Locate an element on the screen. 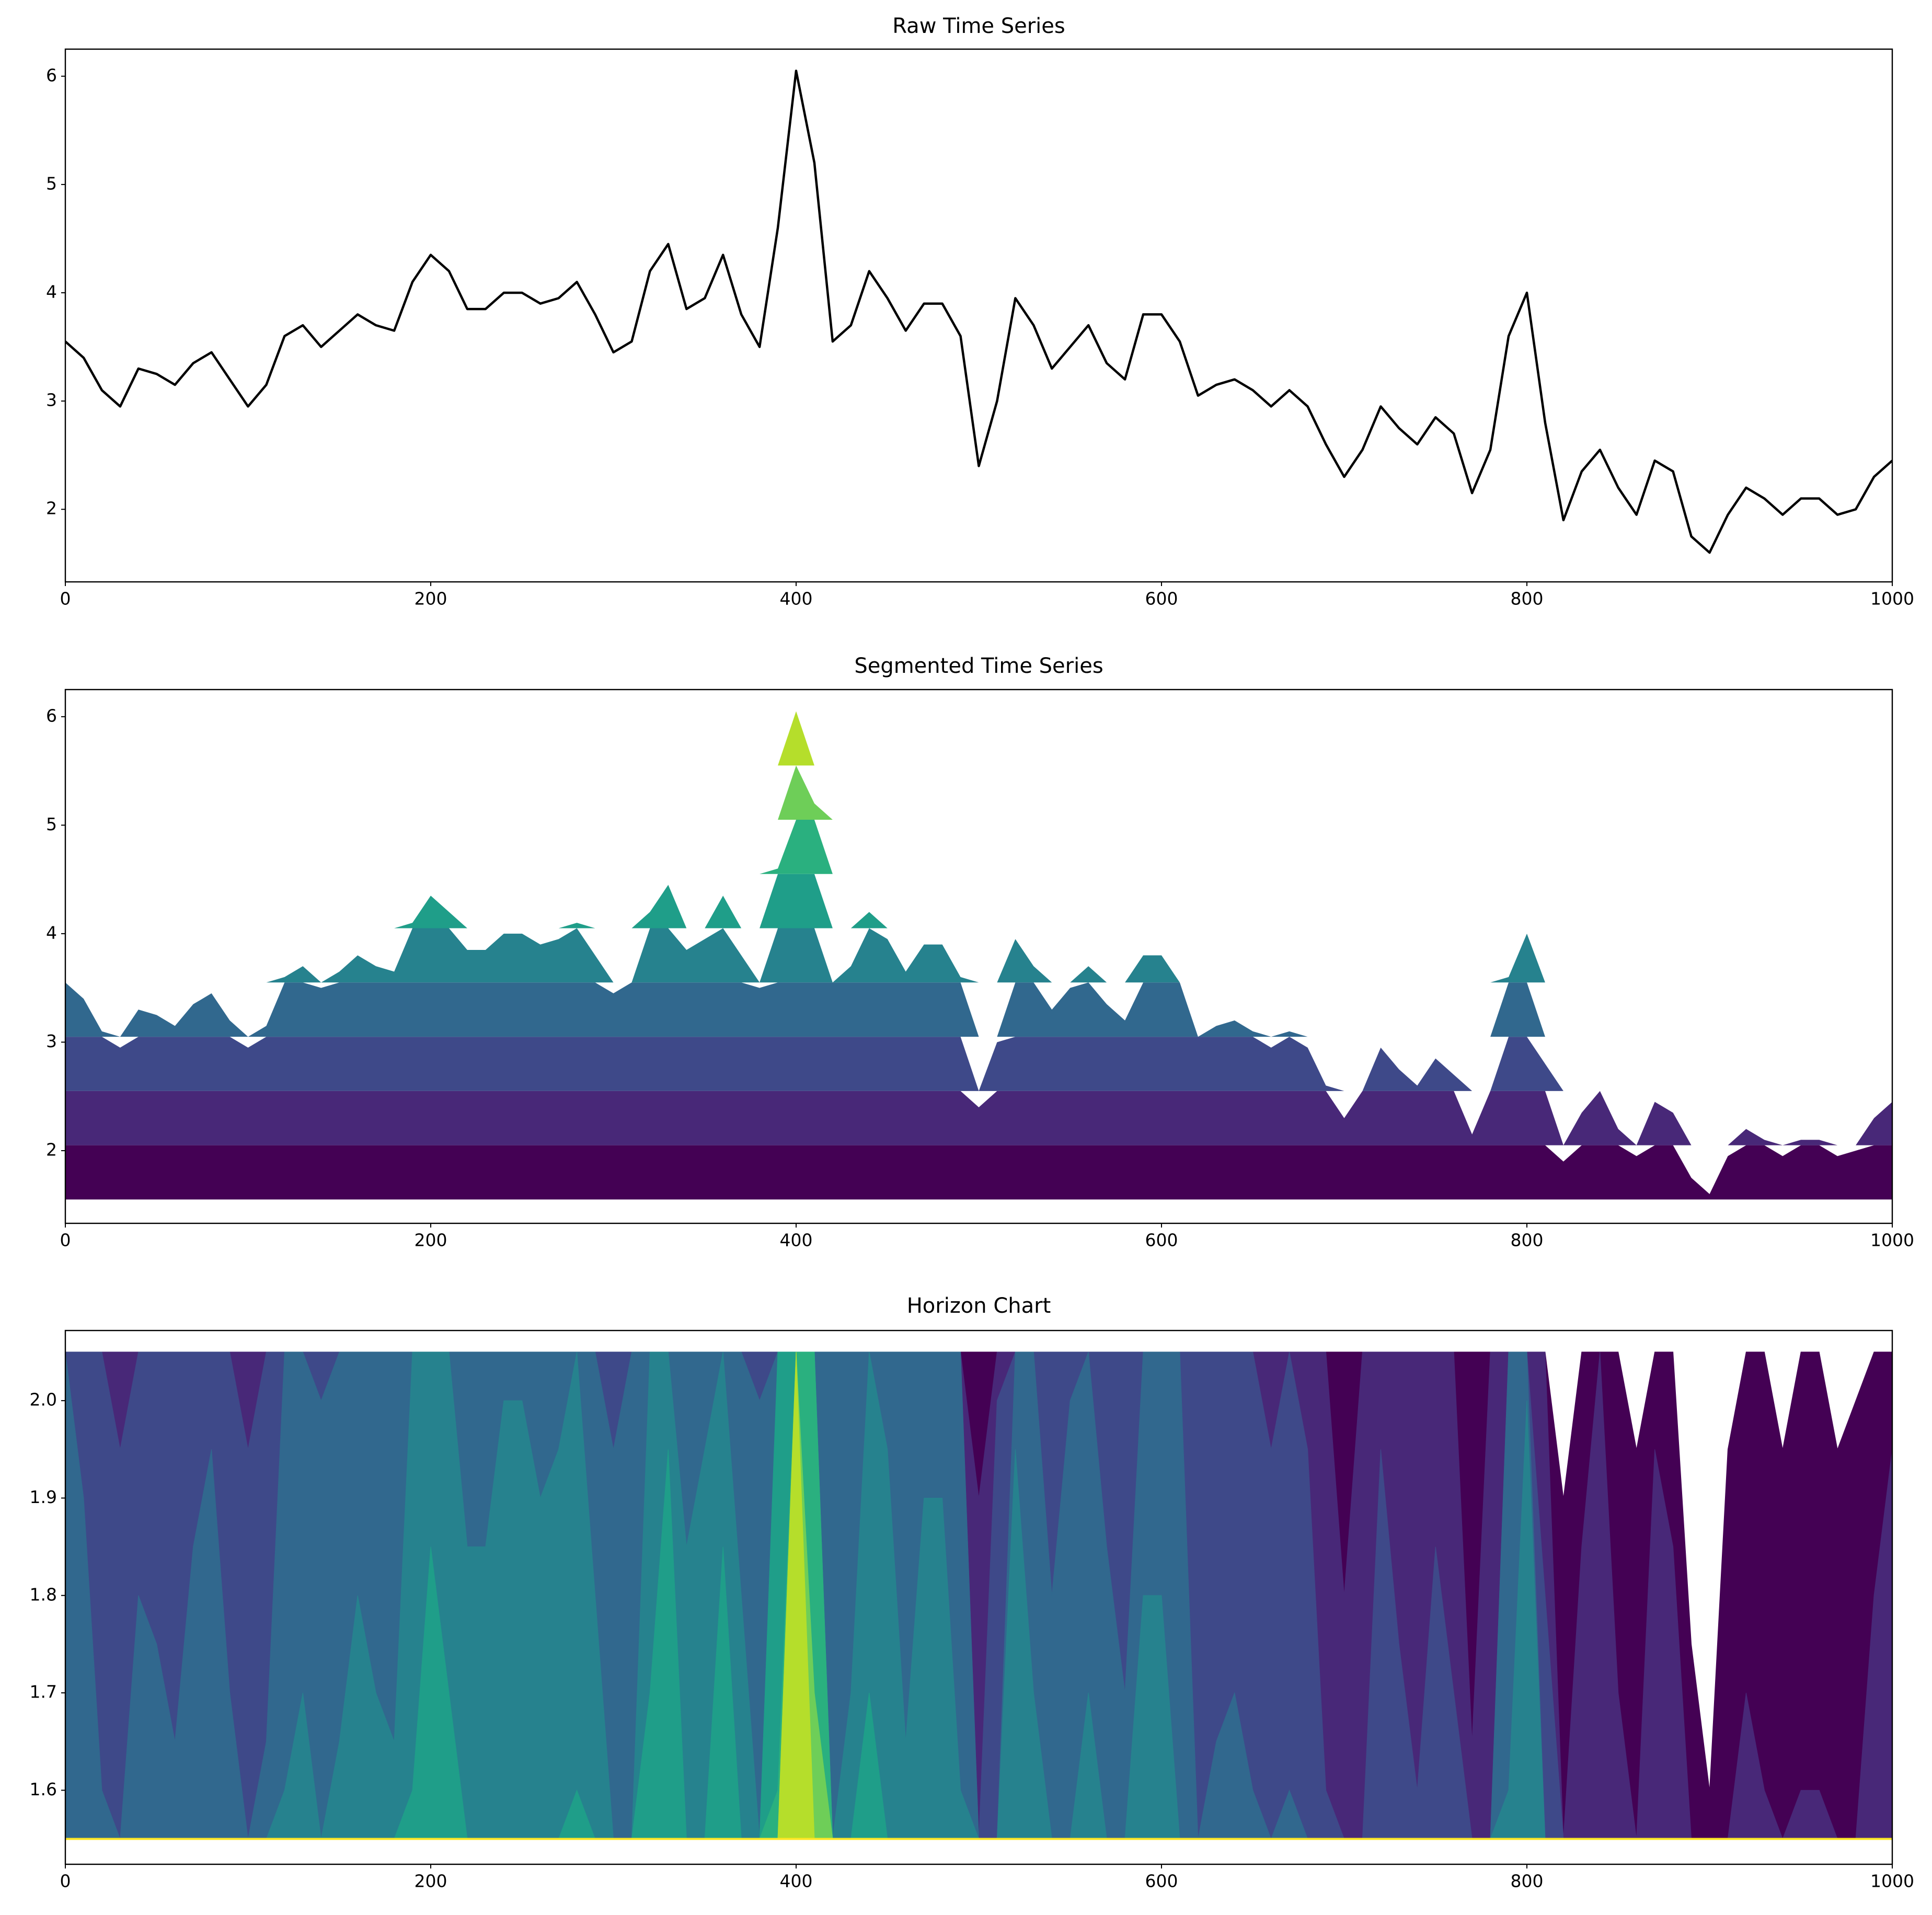 The width and height of the screenshot is (1932, 1915). chart-title: Segmented Time Series is located at coordinates (978, 666).